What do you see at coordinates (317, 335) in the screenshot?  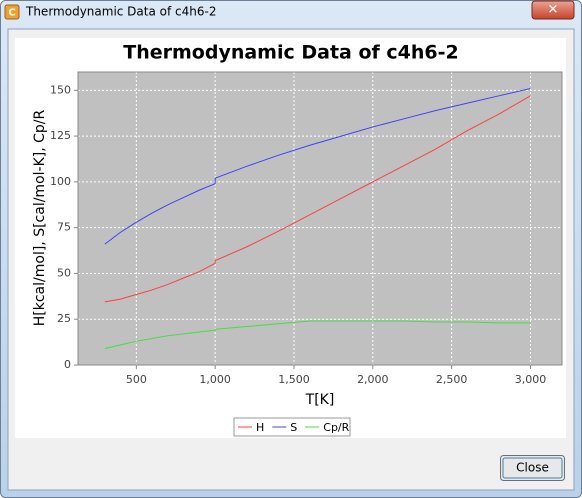 I see `series-line` at bounding box center [317, 335].